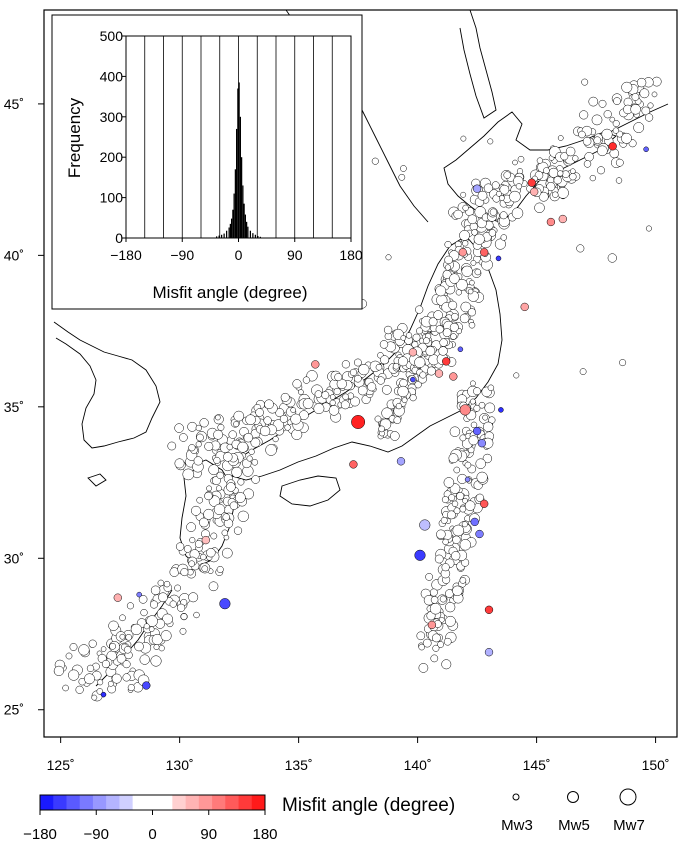  I want to click on colorbar-tick-label: 180, so click(264, 834).